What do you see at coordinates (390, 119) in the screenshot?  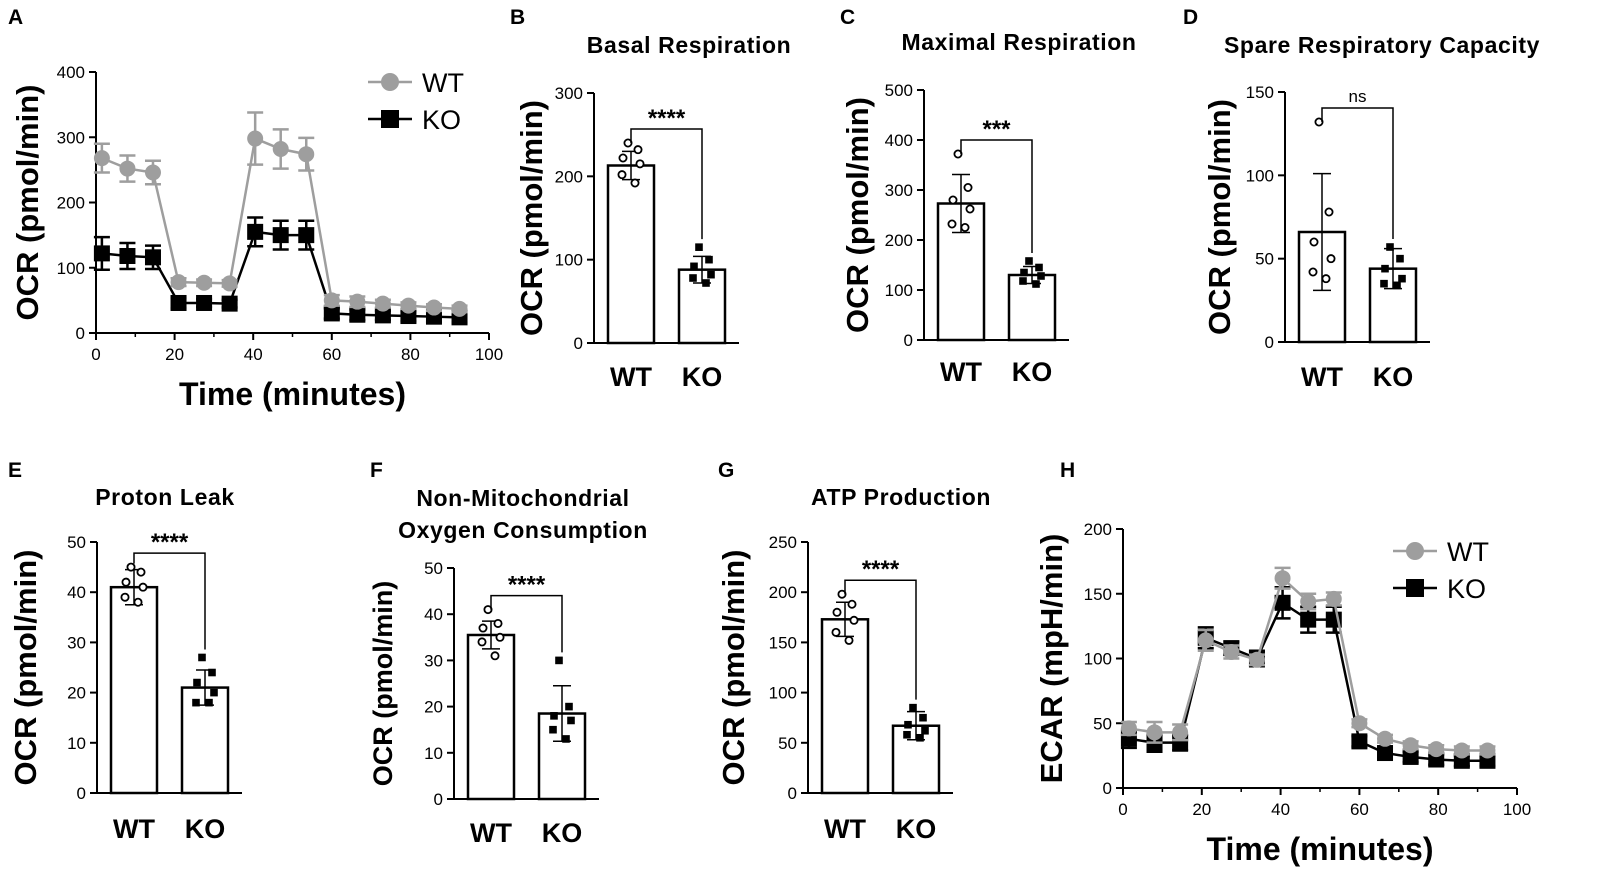 I see `legend-marker-ko` at bounding box center [390, 119].